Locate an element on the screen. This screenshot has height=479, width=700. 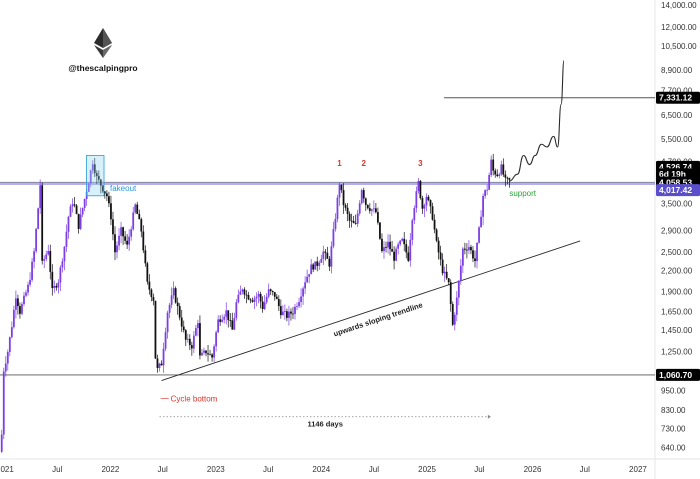
ethereum-logo-icon is located at coordinates (103, 43).